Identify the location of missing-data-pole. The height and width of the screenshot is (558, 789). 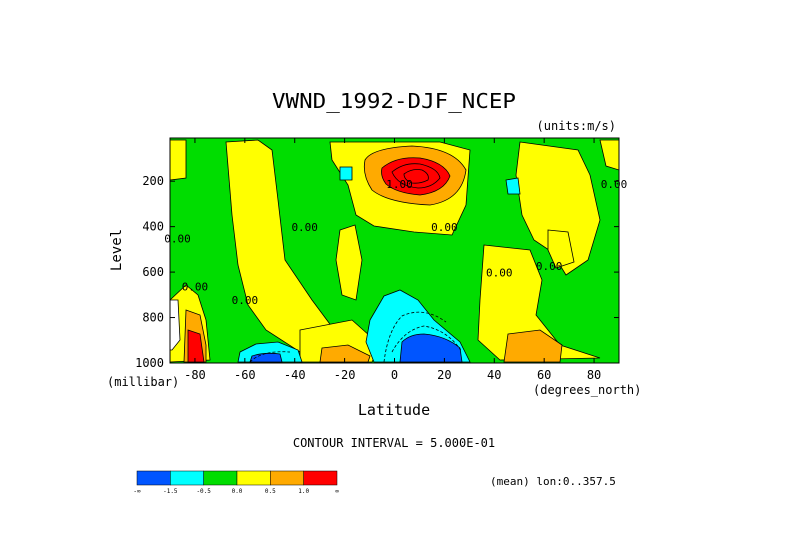
(175, 325).